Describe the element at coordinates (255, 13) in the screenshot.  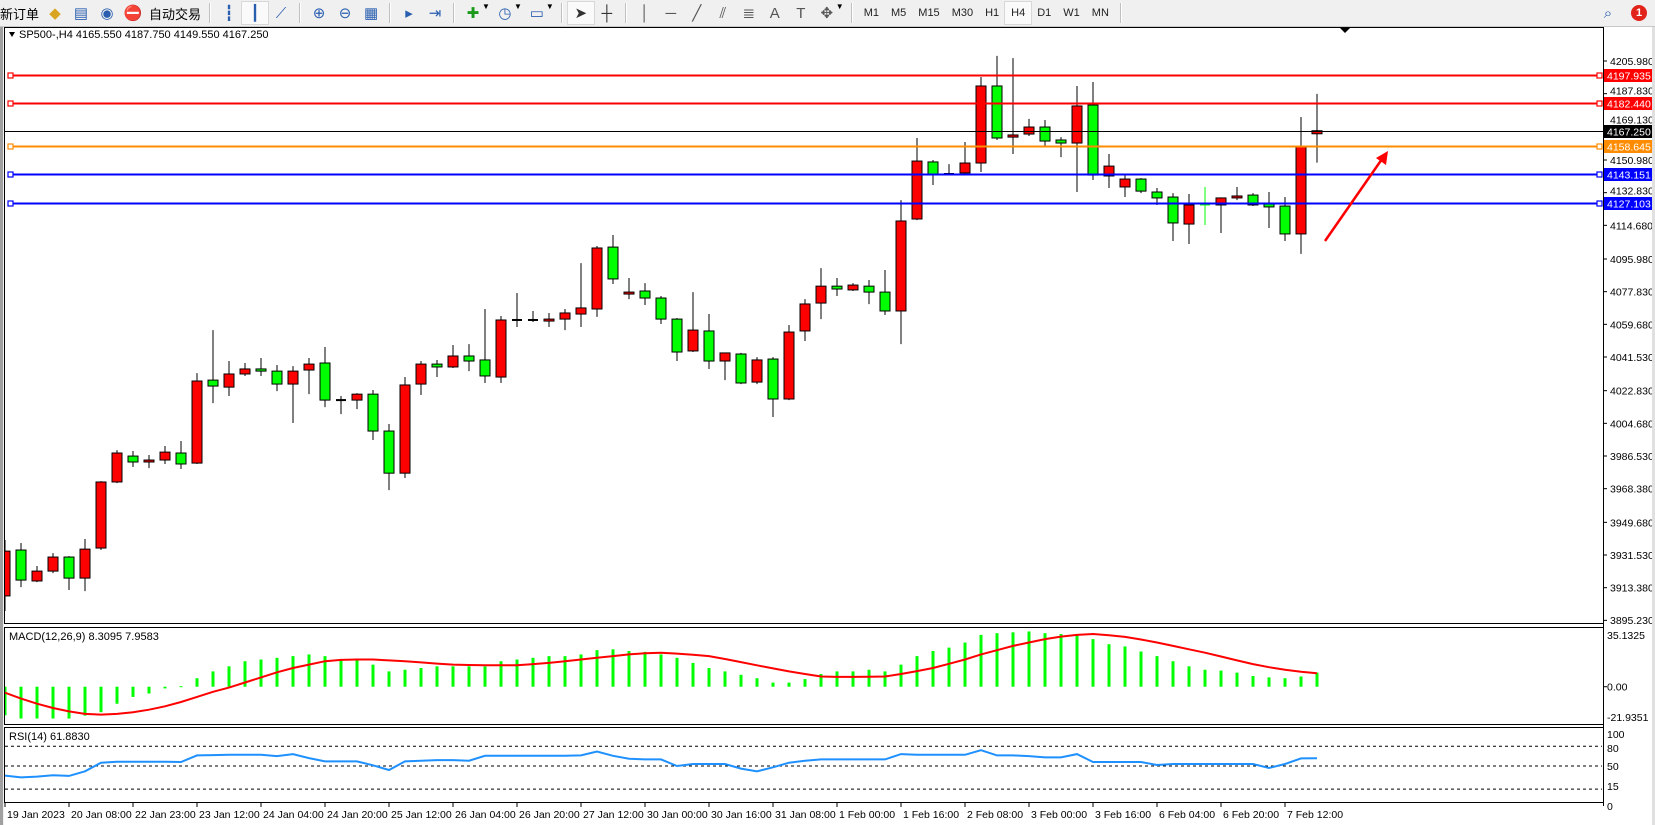
I see `candlestick-chart-icon: ┃` at that location.